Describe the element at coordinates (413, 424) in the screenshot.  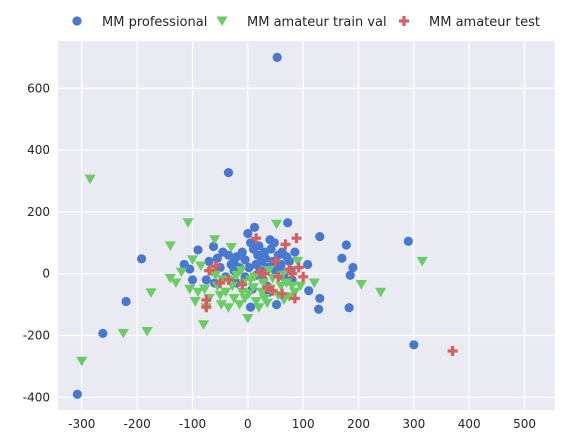
I see `x-tick-label: 300` at that location.